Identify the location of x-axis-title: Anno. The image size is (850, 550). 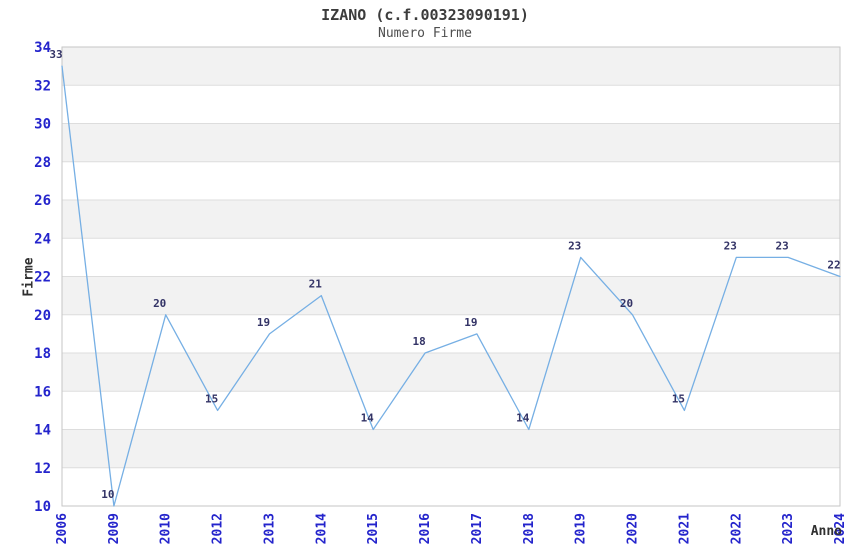
(826, 531).